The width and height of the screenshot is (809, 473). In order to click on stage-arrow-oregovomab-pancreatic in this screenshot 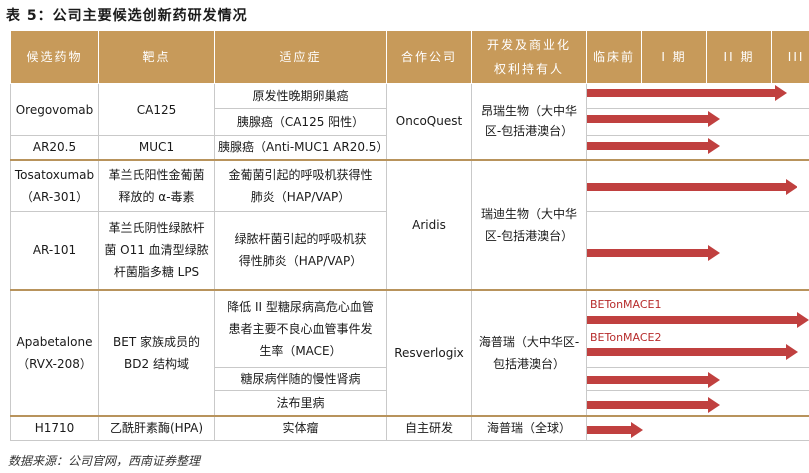, I will do `click(653, 119)`.